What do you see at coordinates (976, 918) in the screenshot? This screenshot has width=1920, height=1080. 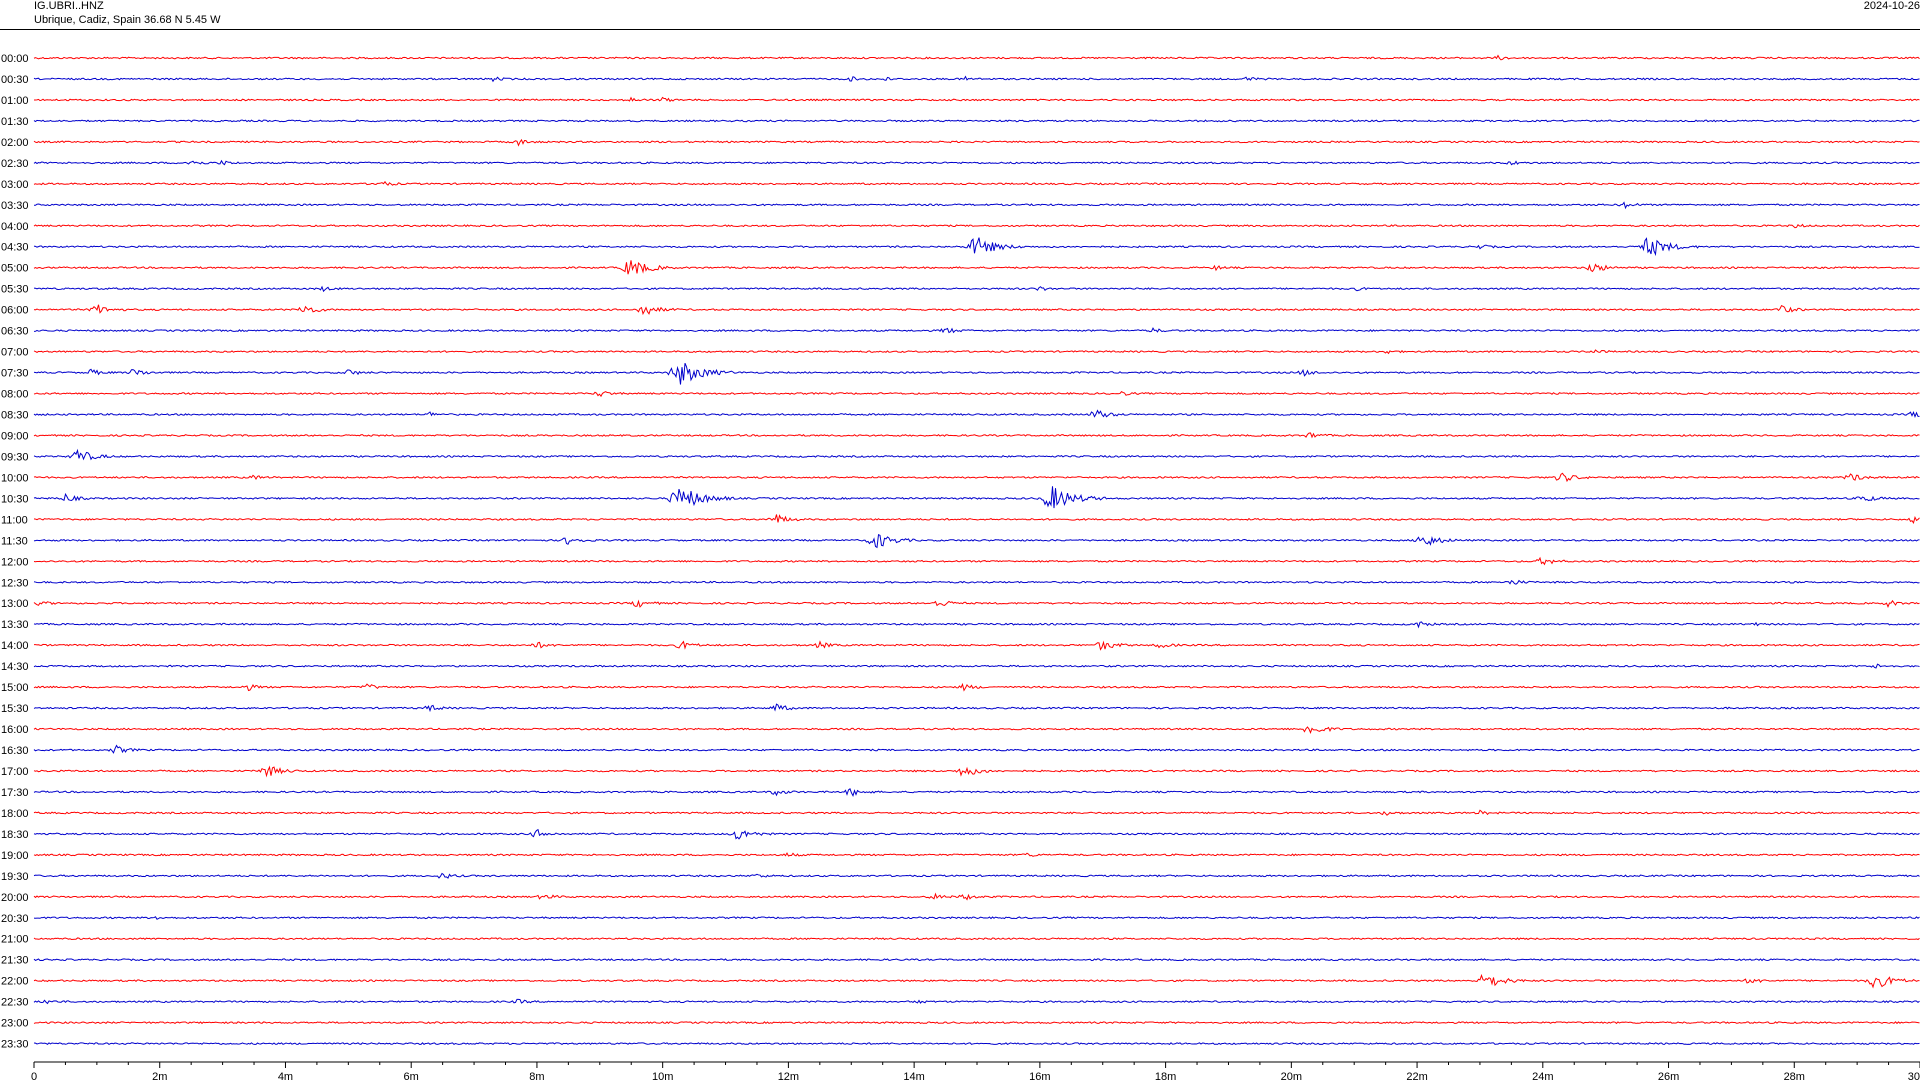 I see `trace-2030` at bounding box center [976, 918].